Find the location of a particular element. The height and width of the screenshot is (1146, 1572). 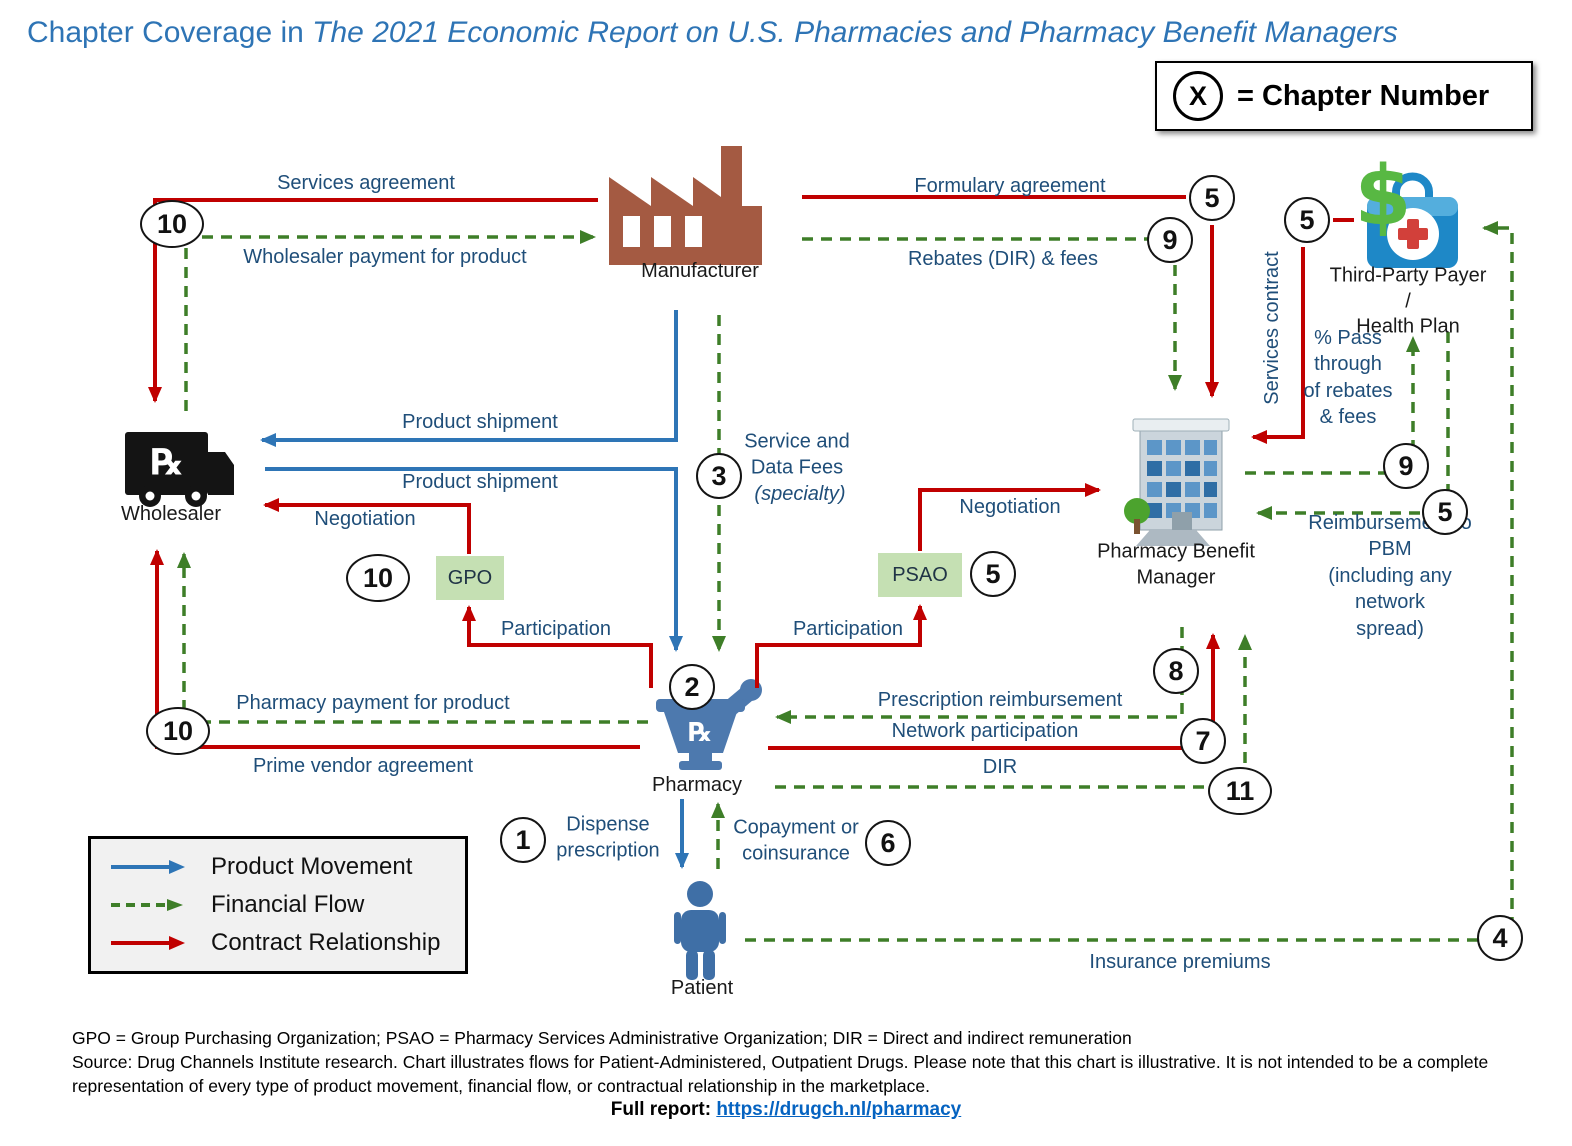

wholesaler-label: Wholesaler is located at coordinates (171, 514).